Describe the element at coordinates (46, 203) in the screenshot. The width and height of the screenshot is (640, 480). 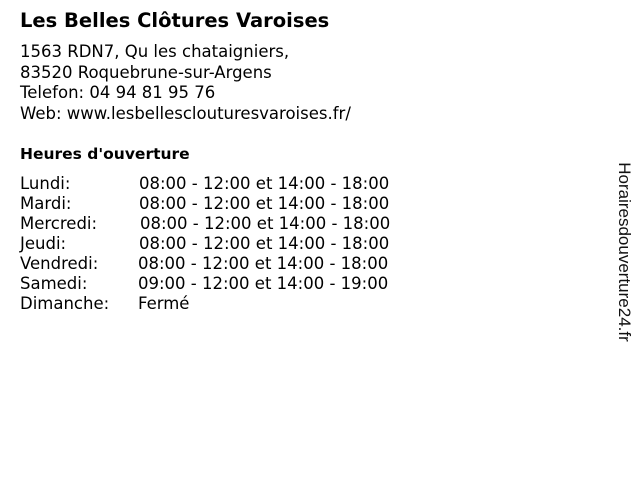
I see `day-label: Mardi:` at that location.